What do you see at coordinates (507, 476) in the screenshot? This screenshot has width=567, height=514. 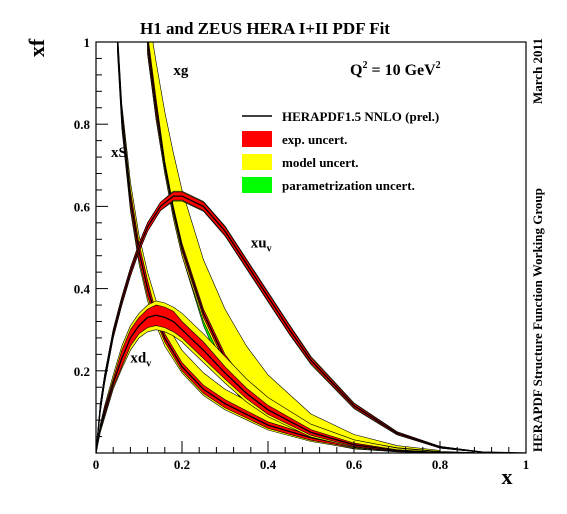 I see `x-axis-label: x` at bounding box center [507, 476].